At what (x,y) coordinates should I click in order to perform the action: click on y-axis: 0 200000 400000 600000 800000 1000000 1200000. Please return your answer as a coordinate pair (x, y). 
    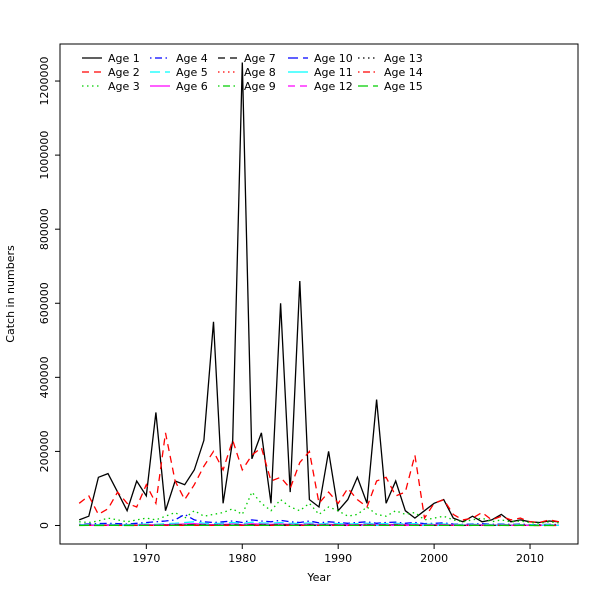
    Looking at the image, I should click on (49, 293).